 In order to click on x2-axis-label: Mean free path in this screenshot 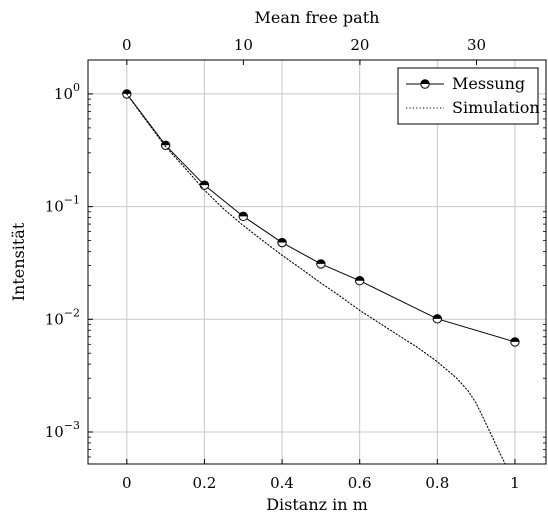, I will do `click(317, 17)`.